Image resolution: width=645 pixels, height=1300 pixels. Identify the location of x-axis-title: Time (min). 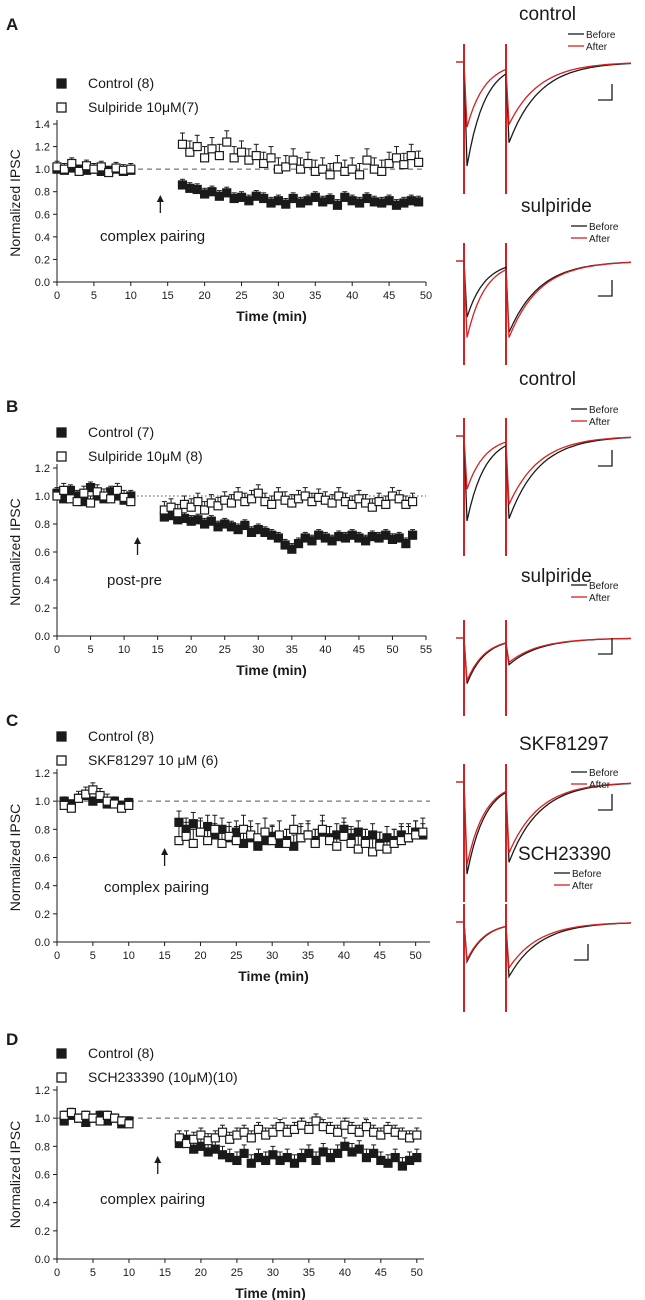
(271, 670).